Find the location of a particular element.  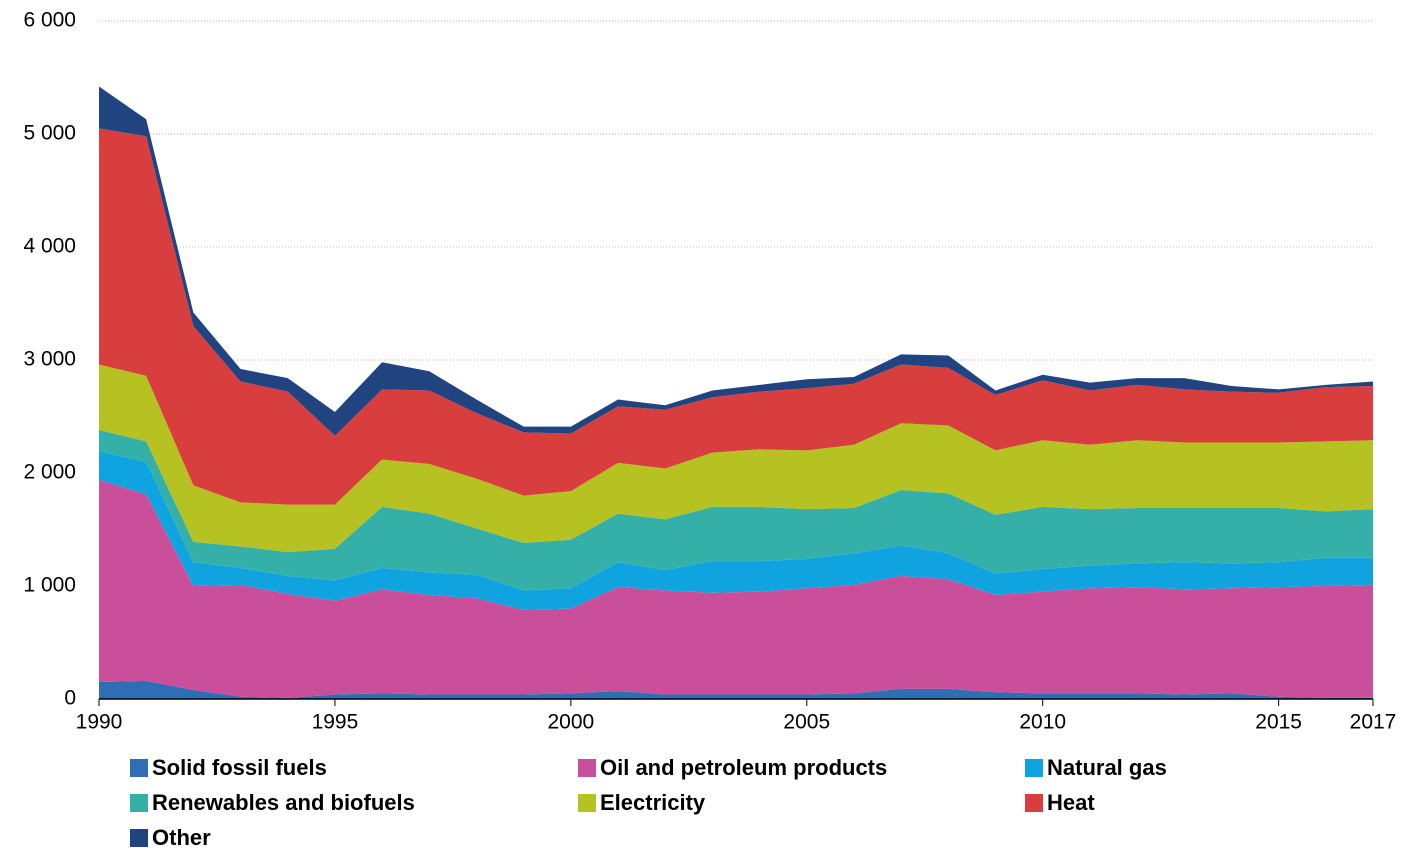

y-tick-label: 0 is located at coordinates (70, 698).